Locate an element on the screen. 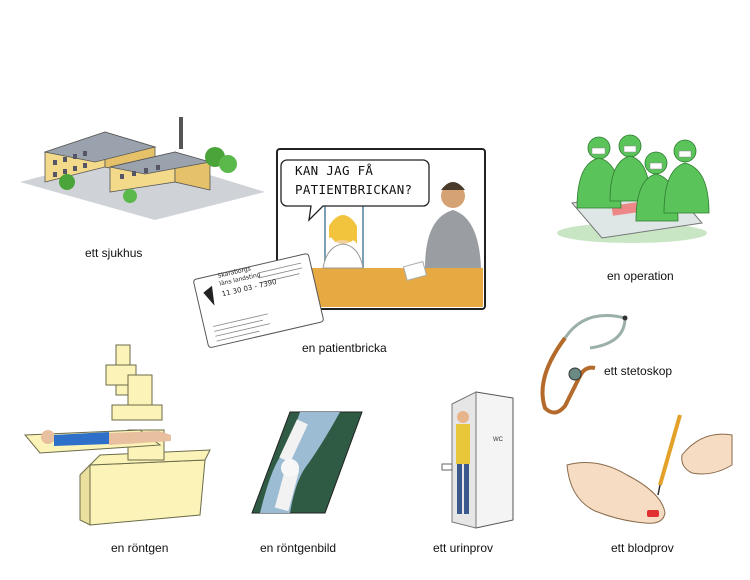 This screenshot has width=750, height=580. xray-image-illustration is located at coordinates (307, 462).